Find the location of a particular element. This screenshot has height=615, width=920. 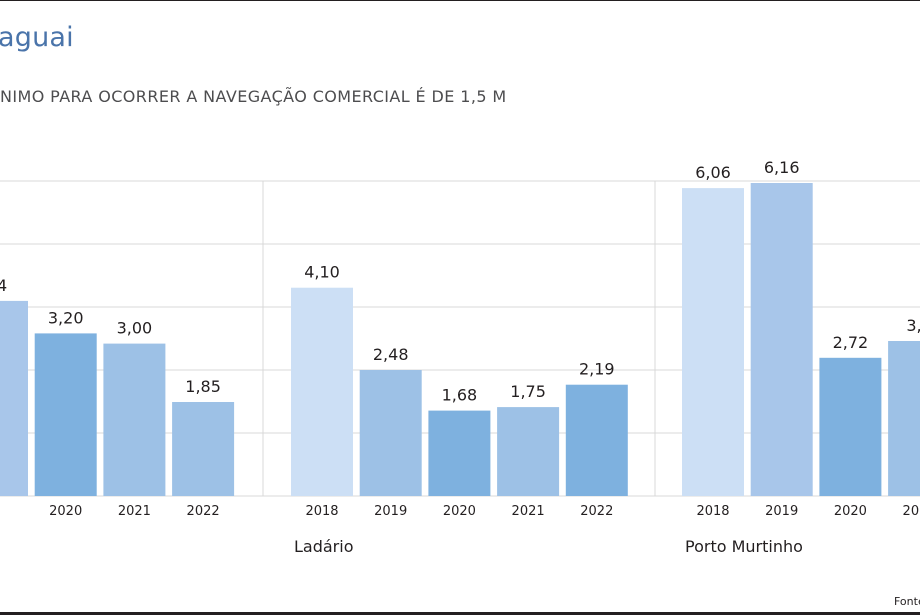

value-label: 1,75 is located at coordinates (528, 391).